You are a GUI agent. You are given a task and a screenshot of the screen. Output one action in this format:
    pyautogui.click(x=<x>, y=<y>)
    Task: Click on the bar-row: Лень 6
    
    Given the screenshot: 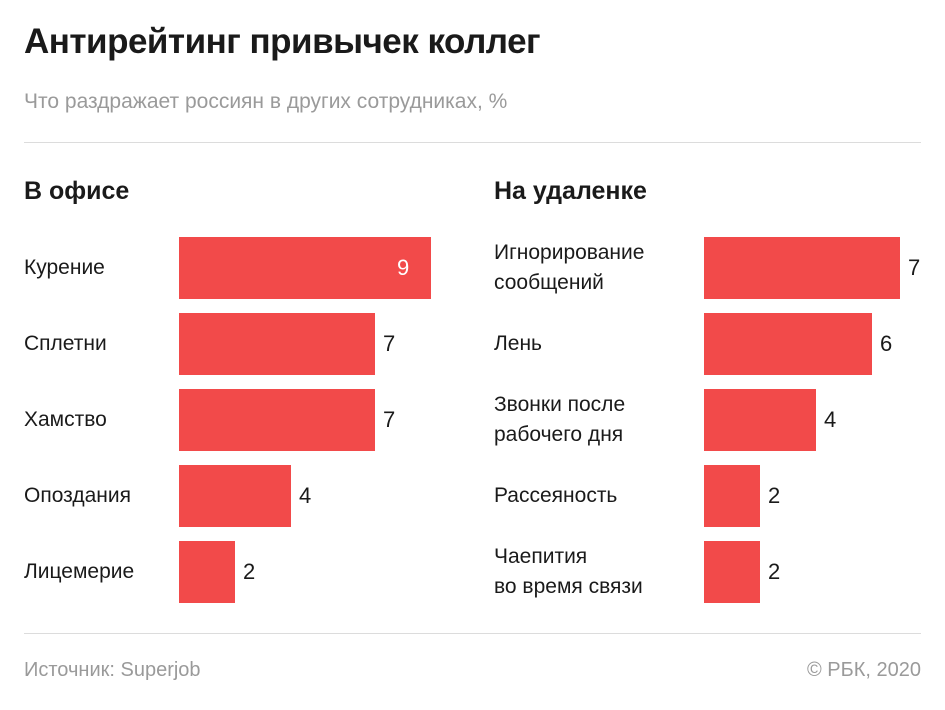 What is the action you would take?
    pyautogui.click(x=707, y=344)
    